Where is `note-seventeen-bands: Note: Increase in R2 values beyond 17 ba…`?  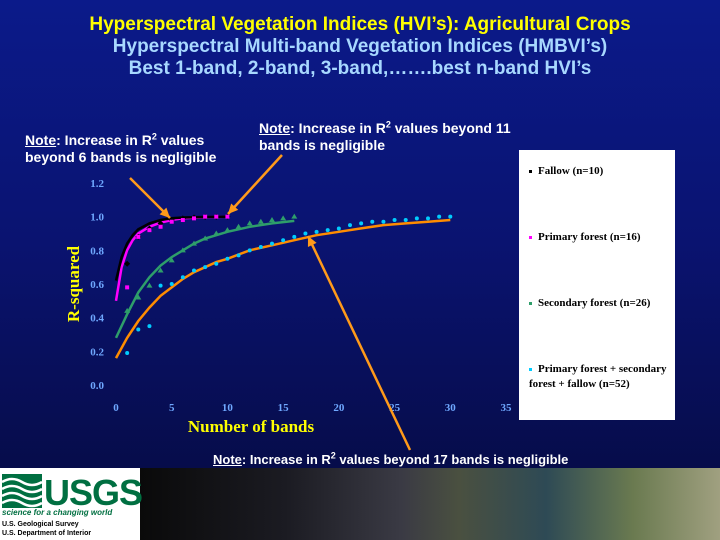 note-seventeen-bands: Note: Increase in R2 values beyond 17 ba… is located at coordinates (423, 459).